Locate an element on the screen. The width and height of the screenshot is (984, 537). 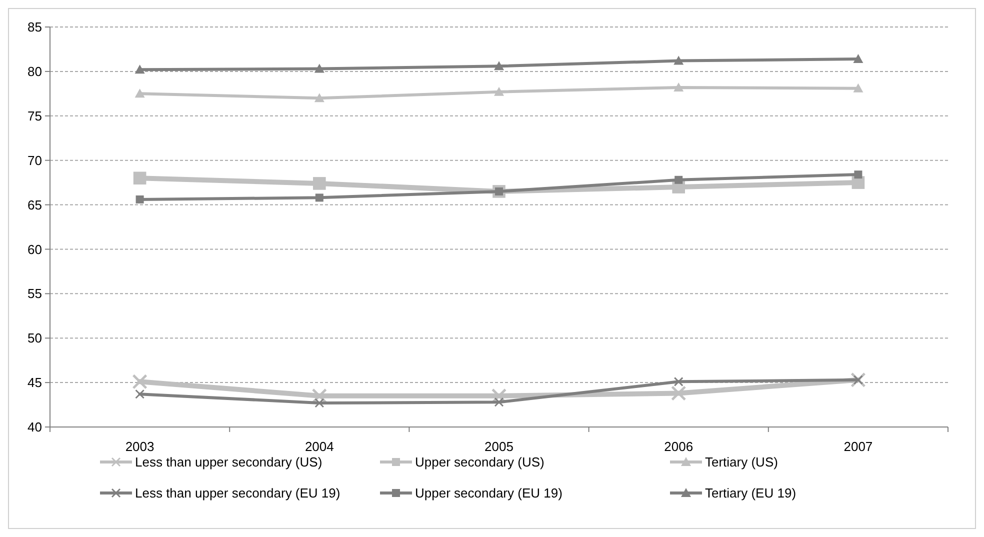
y-tick-label: 85 is located at coordinates (35, 27).